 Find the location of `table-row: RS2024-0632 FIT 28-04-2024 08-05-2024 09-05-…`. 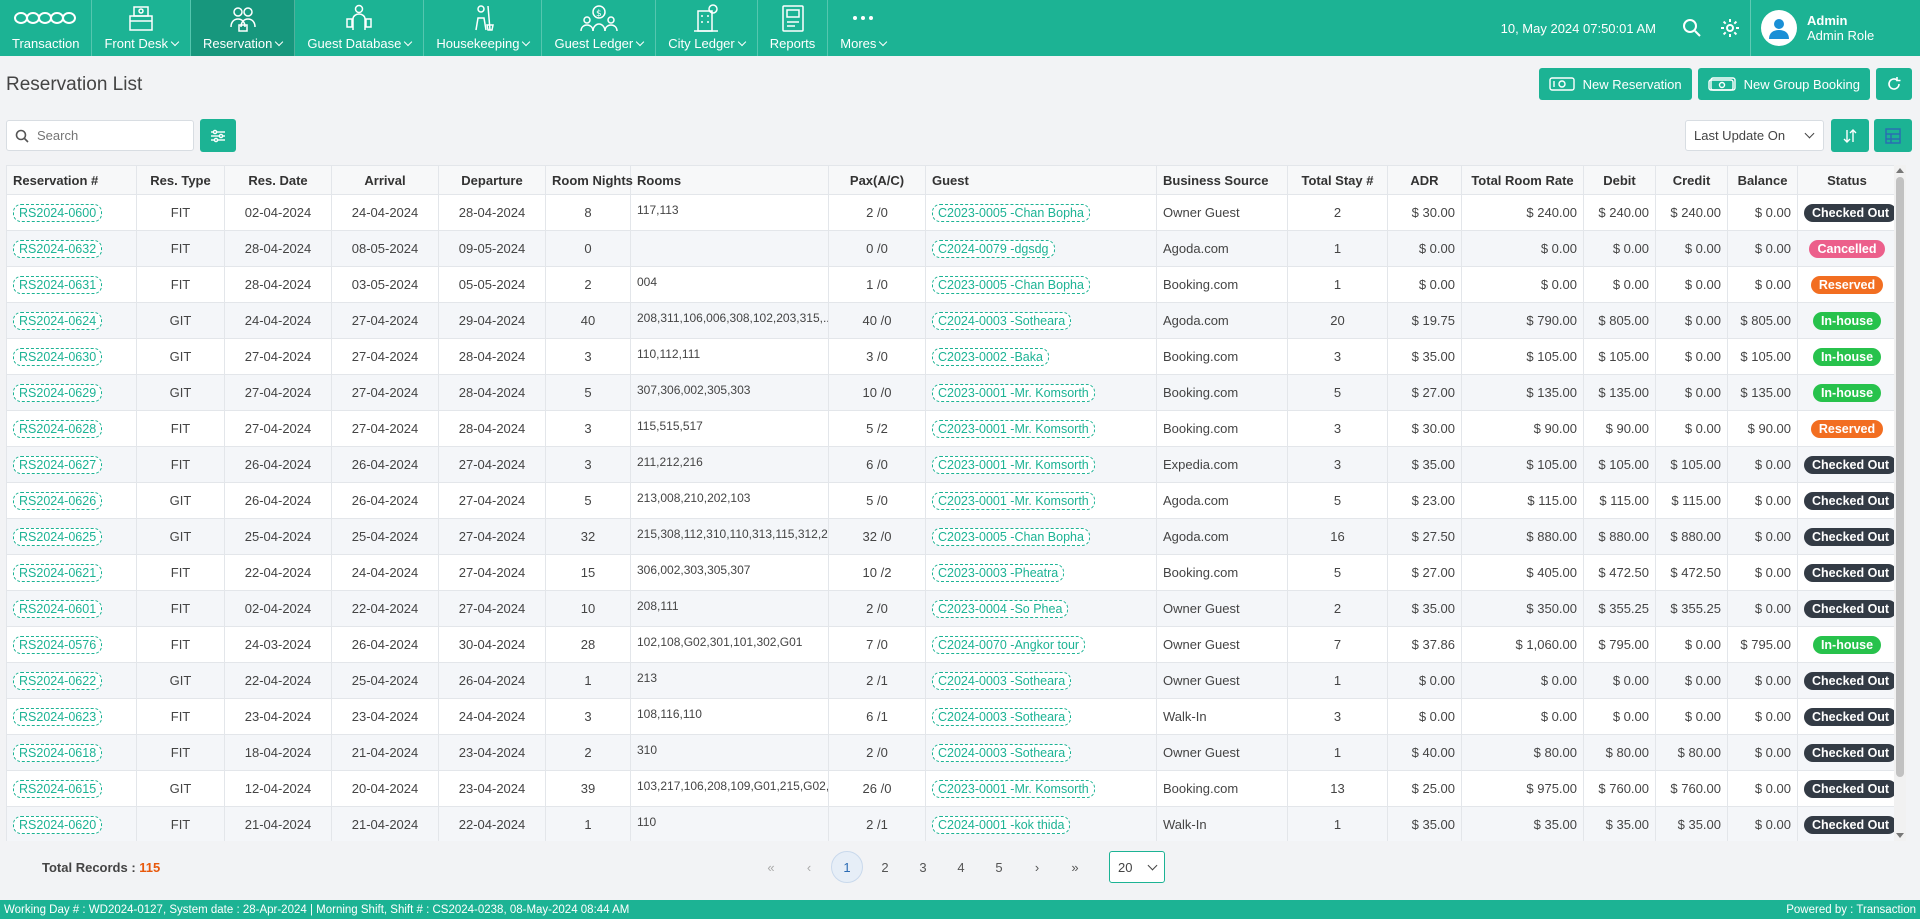

table-row: RS2024-0632 FIT 28-04-2024 08-05-2024 09-05-… is located at coordinates (951, 248).